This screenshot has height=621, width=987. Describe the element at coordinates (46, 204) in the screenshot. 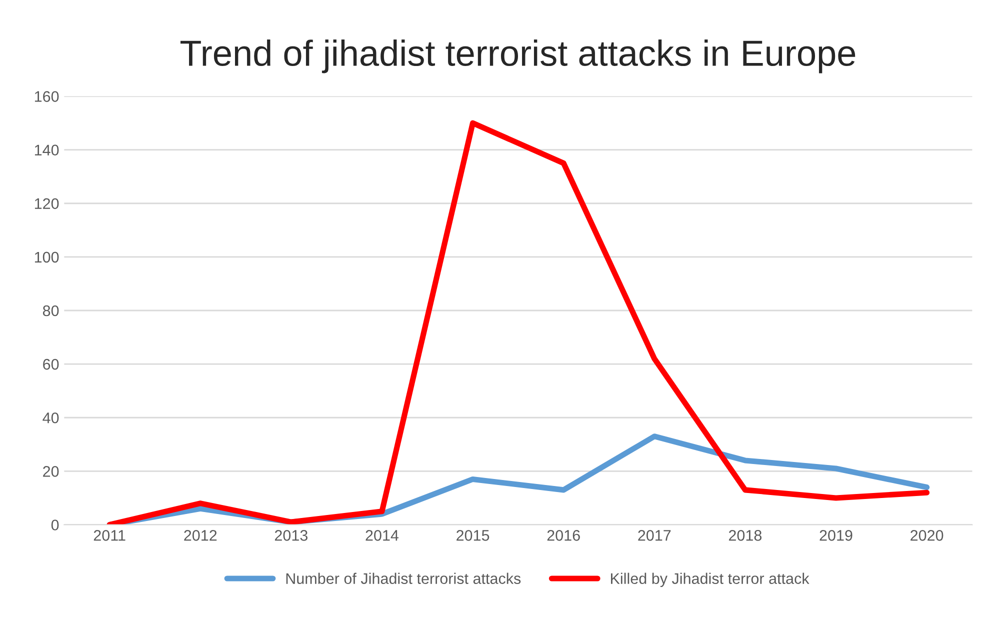

I see `y-tick-label: 120` at that location.